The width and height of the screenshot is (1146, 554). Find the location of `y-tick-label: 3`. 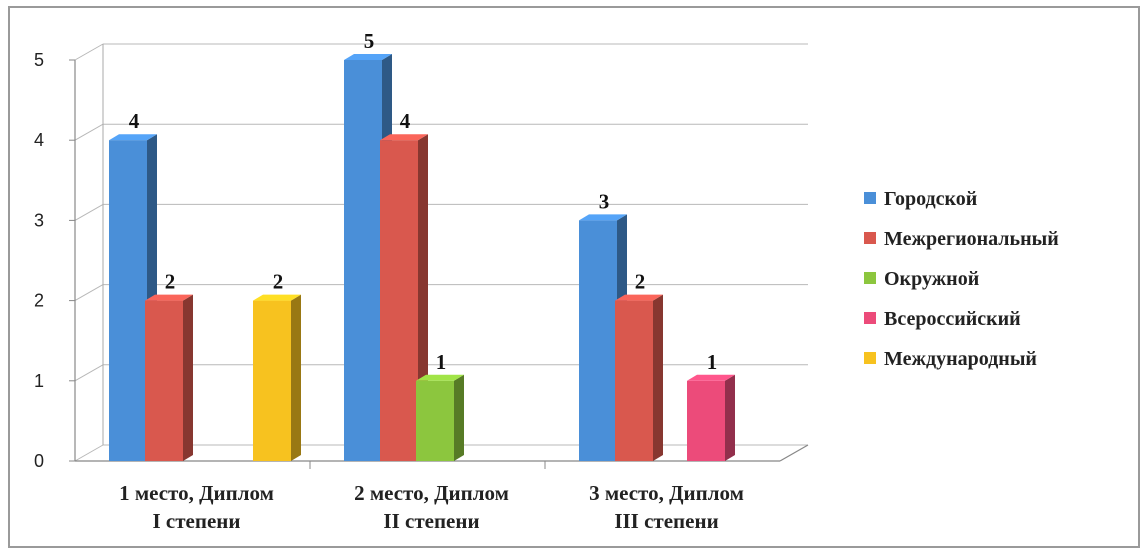

y-tick-label: 3 is located at coordinates (39, 220).